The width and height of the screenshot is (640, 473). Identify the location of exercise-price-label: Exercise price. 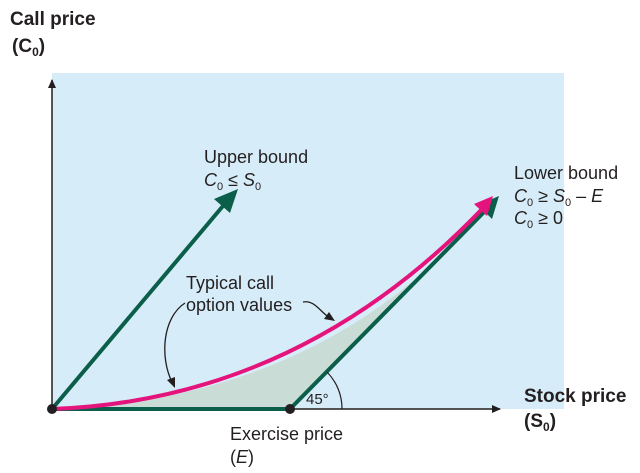
(286, 434).